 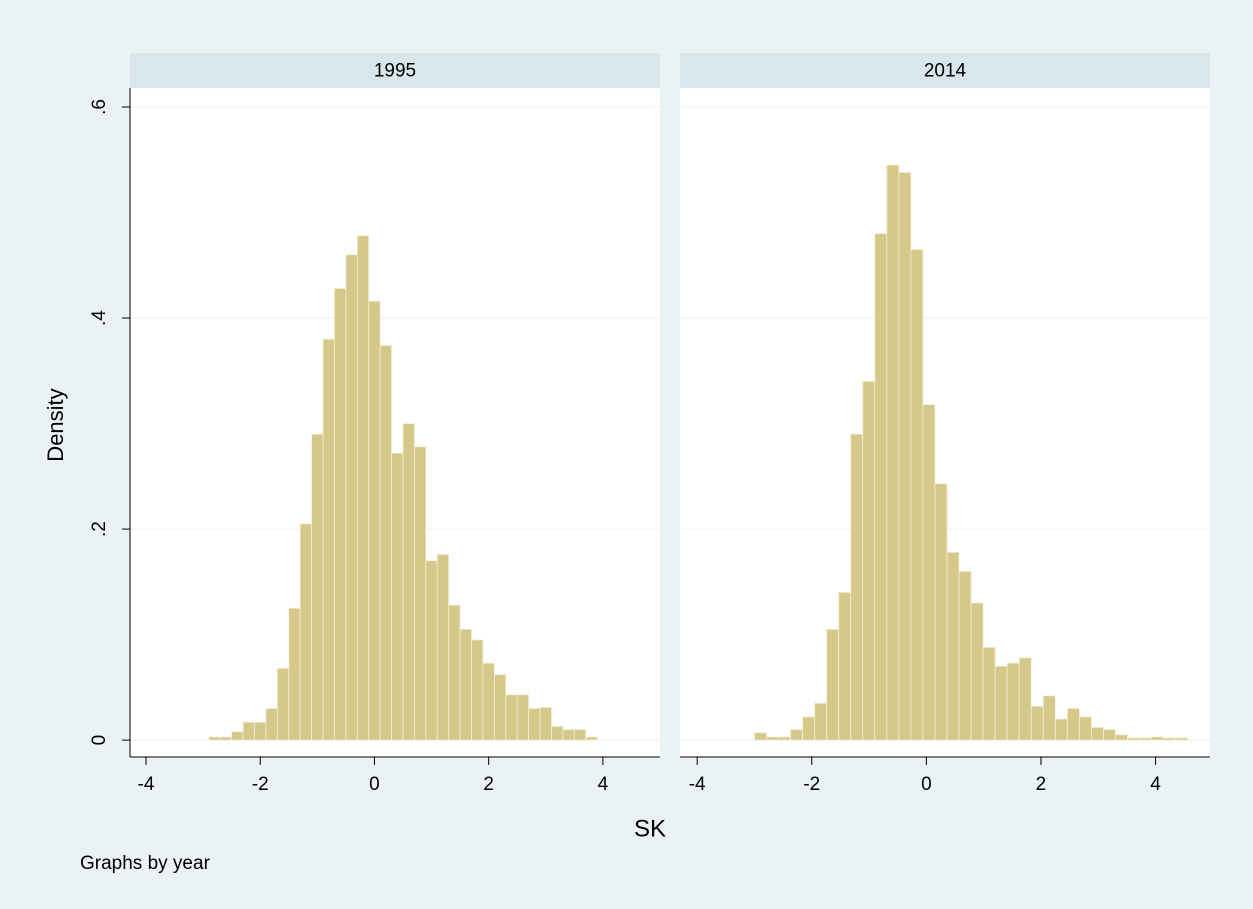 What do you see at coordinates (55, 424) in the screenshot?
I see `y-axis-title: Density` at bounding box center [55, 424].